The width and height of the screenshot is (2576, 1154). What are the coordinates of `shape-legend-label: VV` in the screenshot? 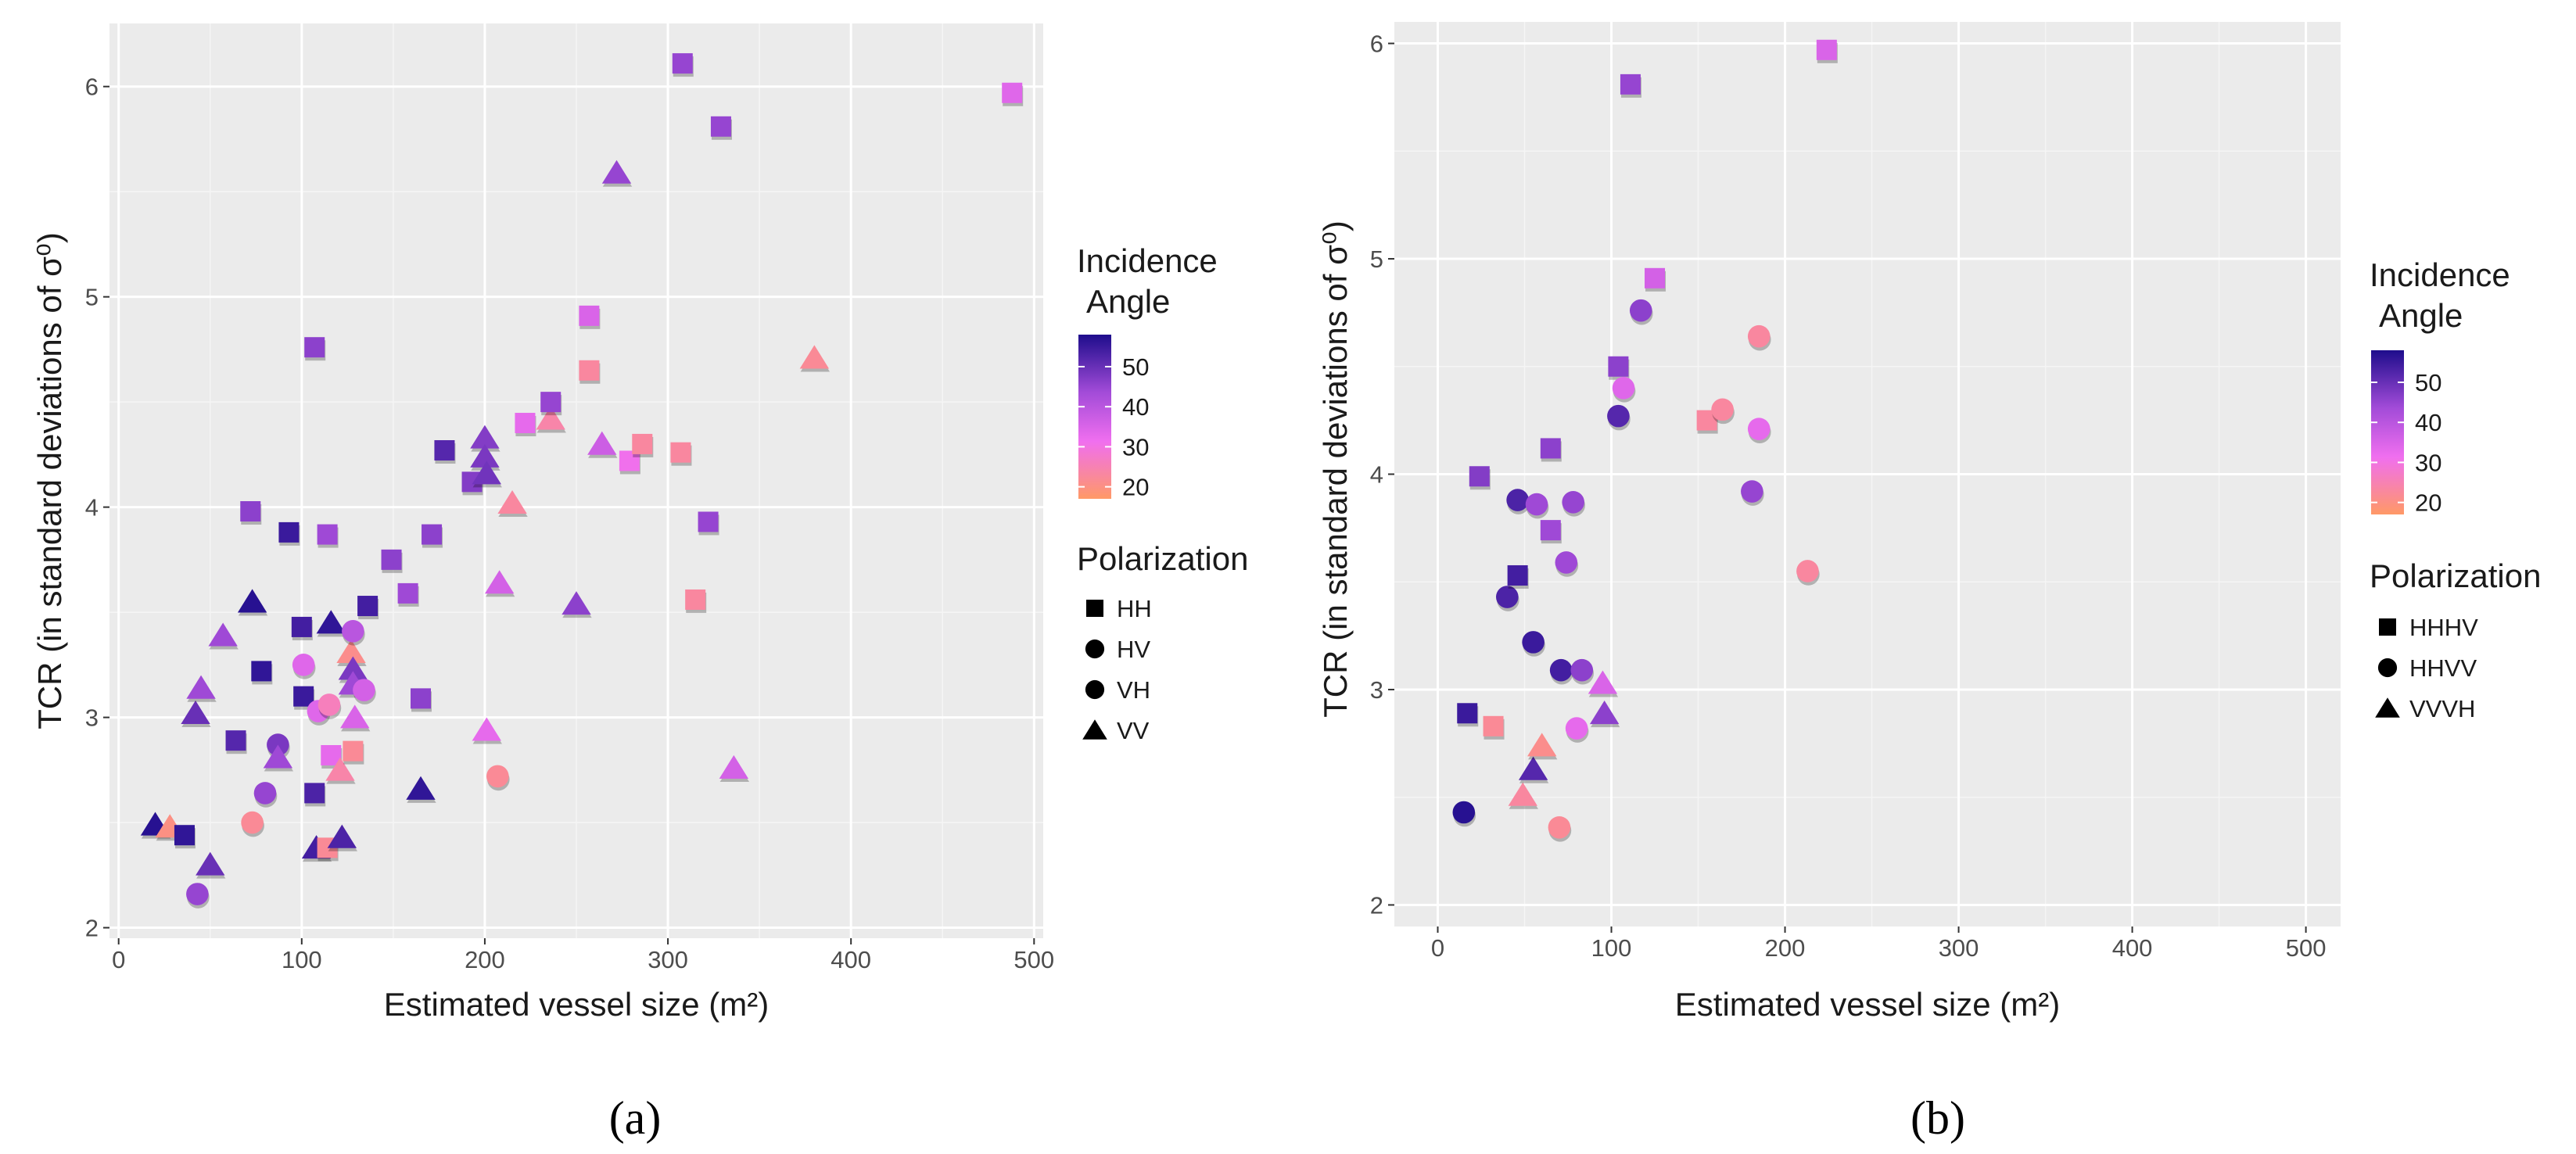 It's located at (1133, 731).